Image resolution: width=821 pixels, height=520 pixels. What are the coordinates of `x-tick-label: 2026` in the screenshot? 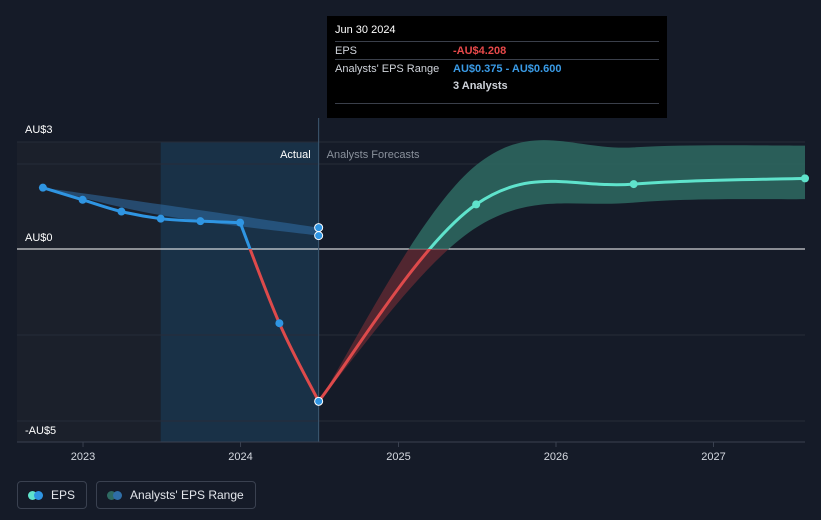 It's located at (556, 457).